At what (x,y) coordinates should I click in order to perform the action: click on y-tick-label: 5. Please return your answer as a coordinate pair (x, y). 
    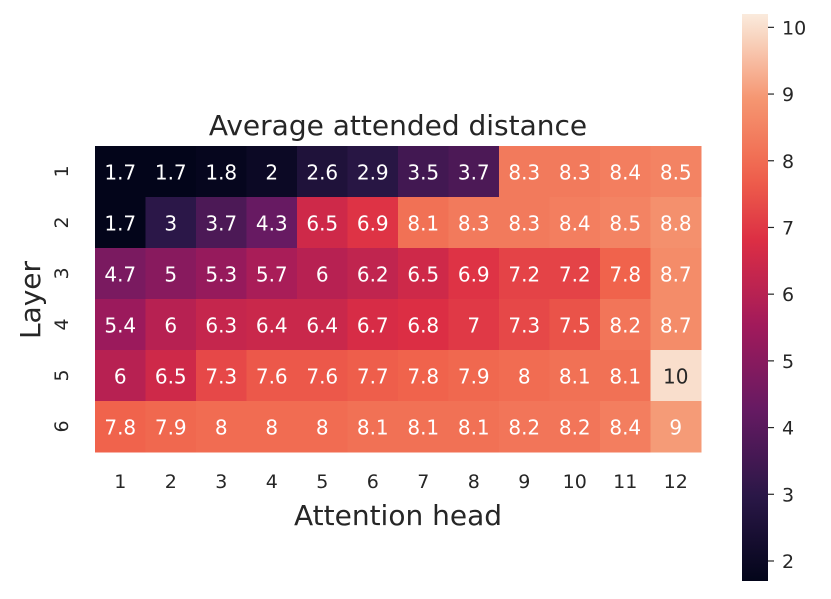
    Looking at the image, I should click on (62, 375).